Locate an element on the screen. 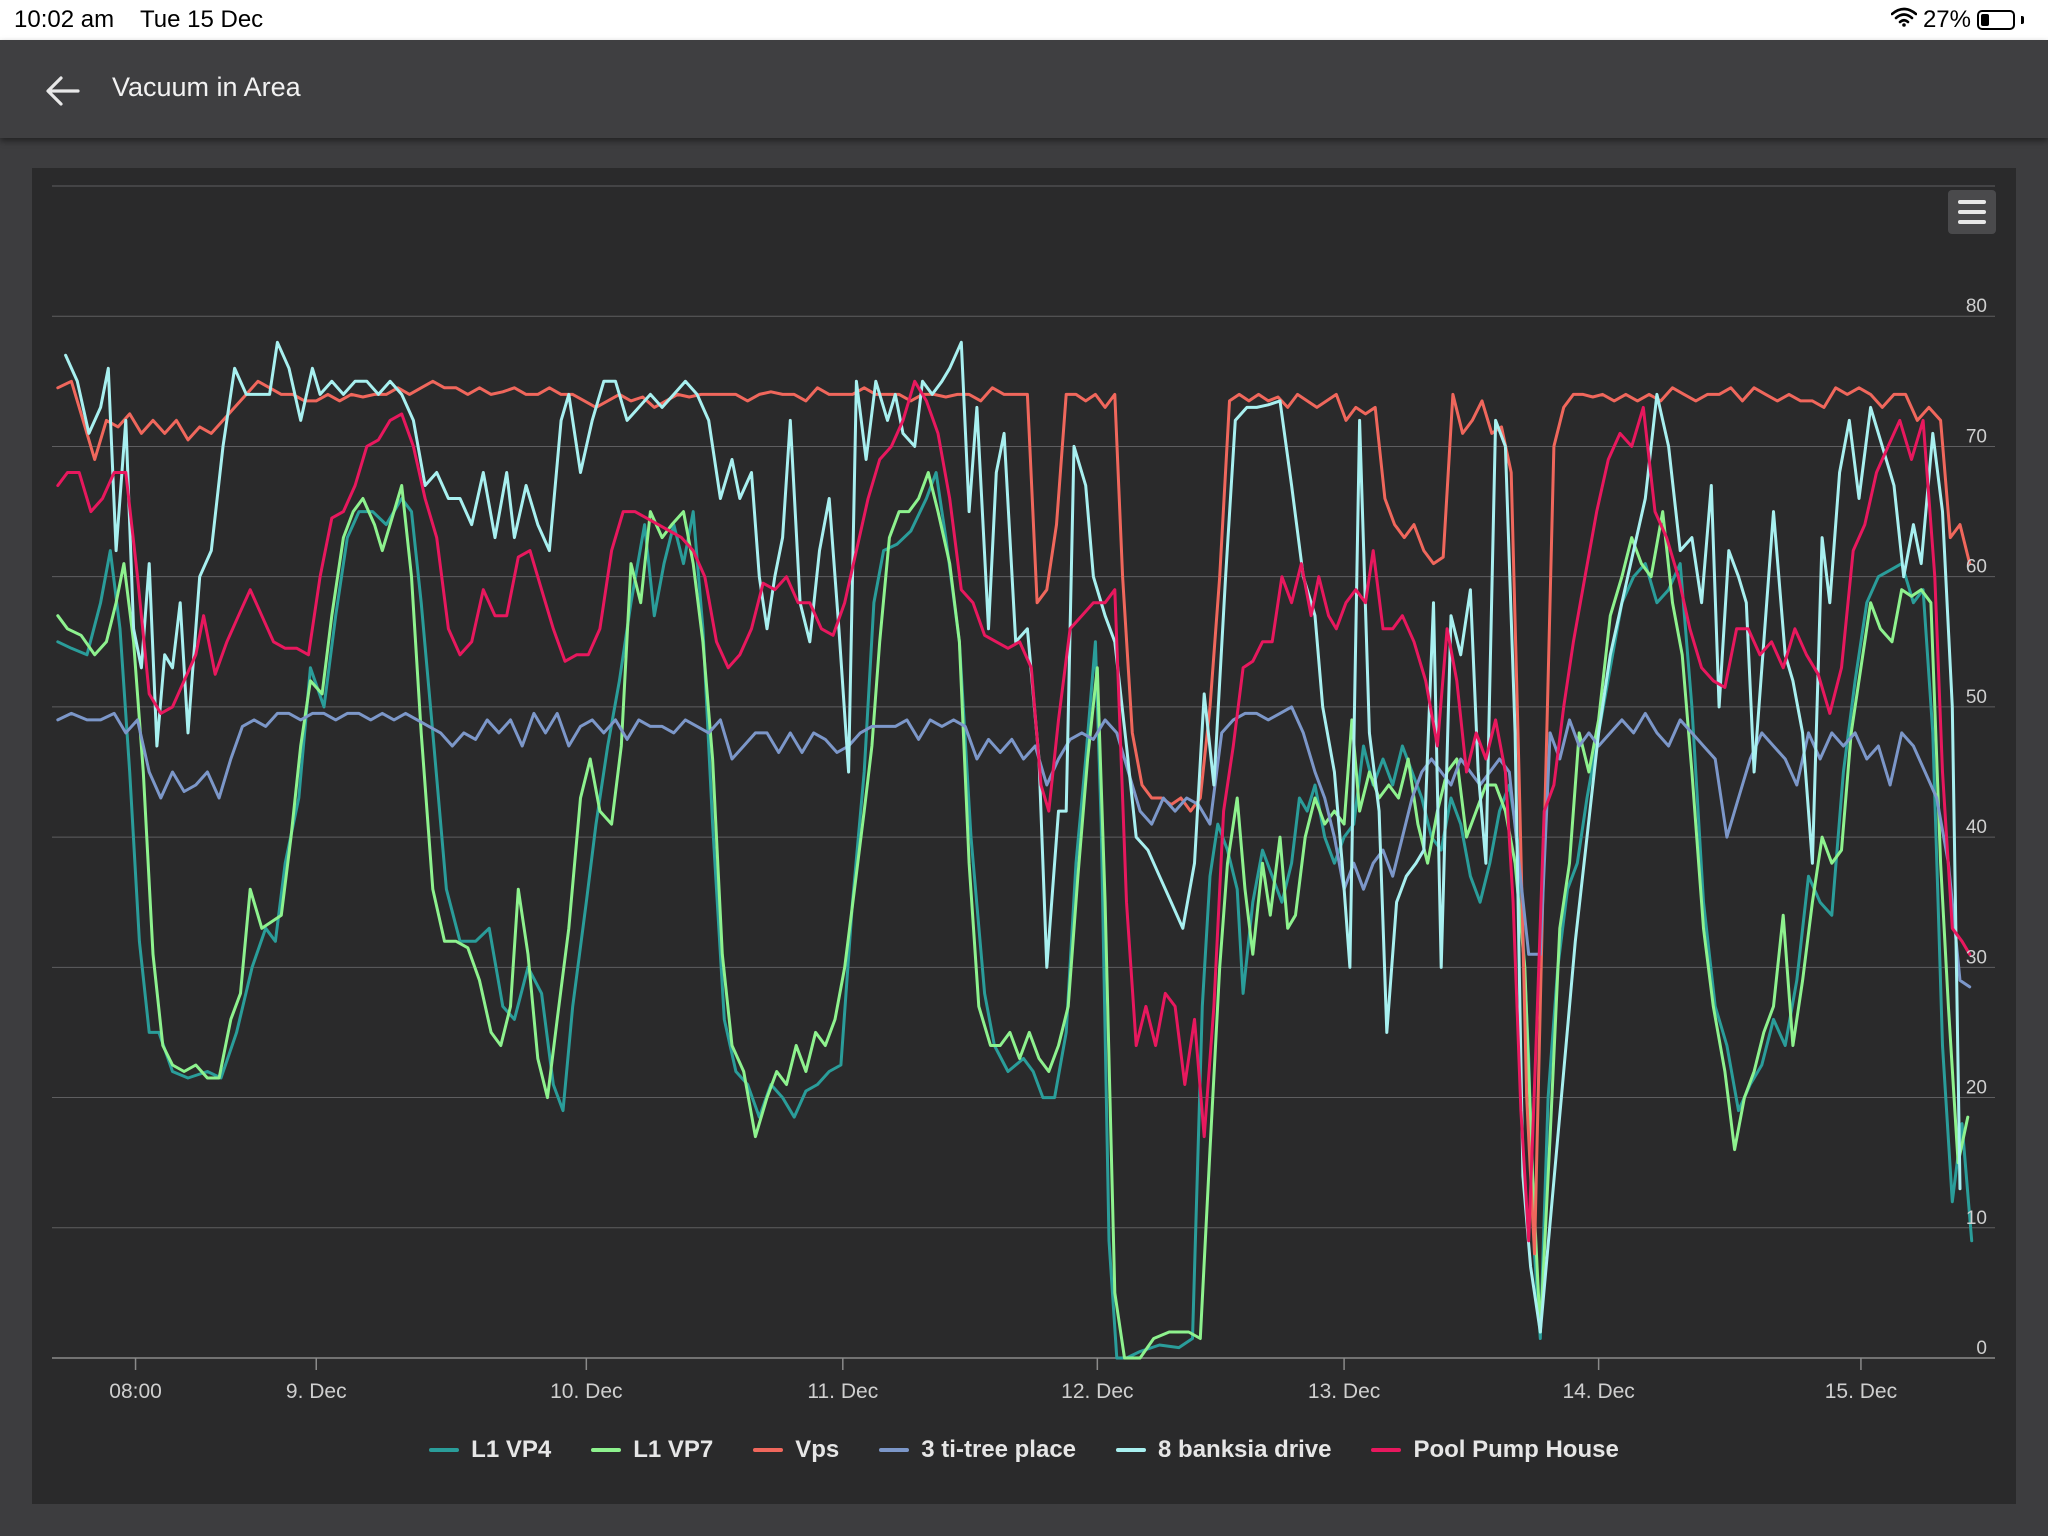 The image size is (2048, 1536). status-right: 27% is located at coordinates (1957, 20).